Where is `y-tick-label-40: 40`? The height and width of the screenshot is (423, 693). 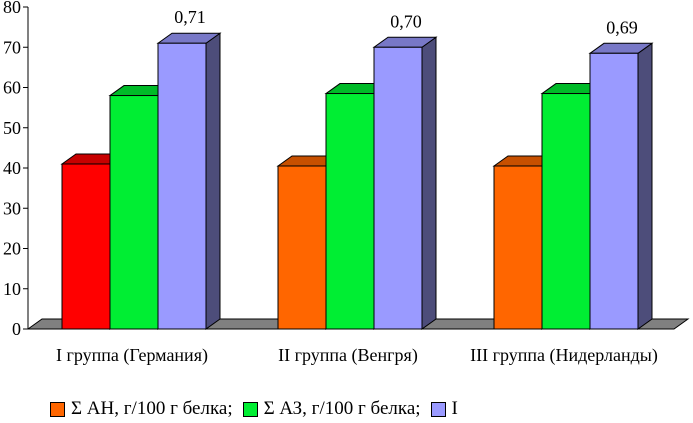
y-tick-label-40: 40 is located at coordinates (12, 168).